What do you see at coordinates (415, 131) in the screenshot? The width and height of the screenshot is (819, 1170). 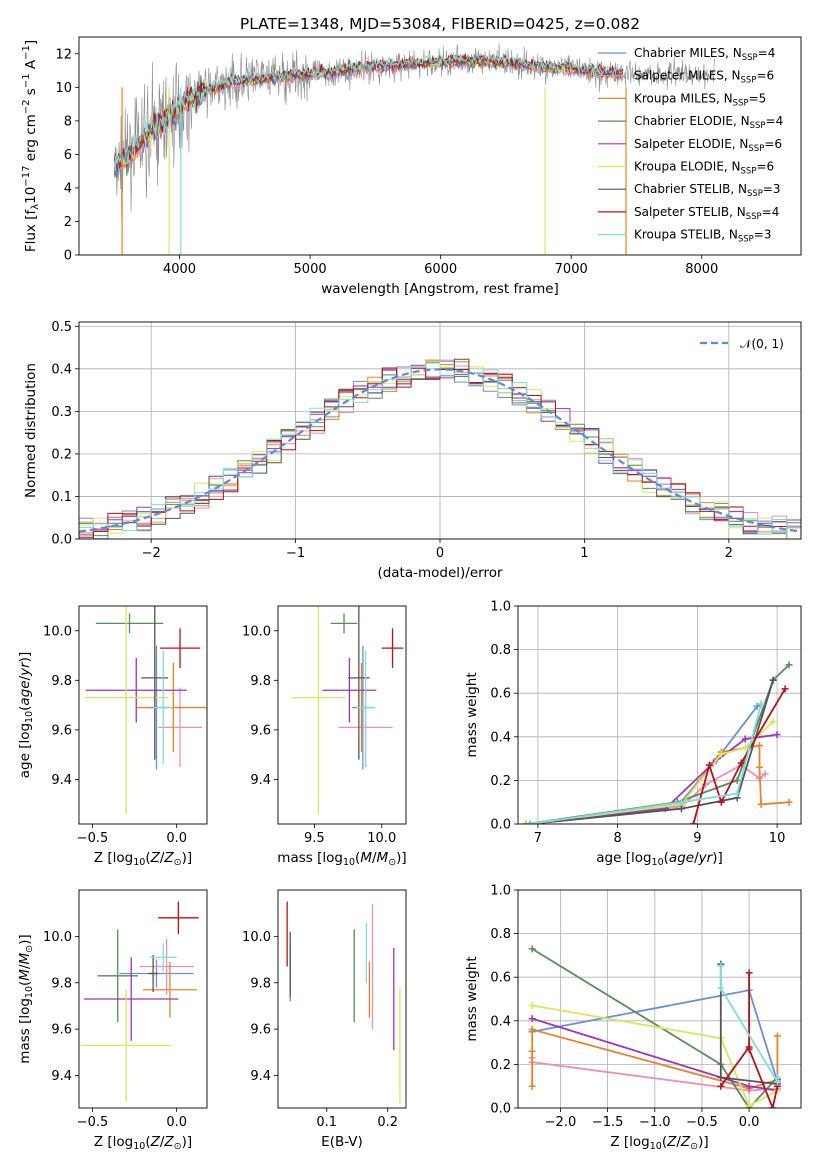 I see `observed-spectrum-line` at bounding box center [415, 131].